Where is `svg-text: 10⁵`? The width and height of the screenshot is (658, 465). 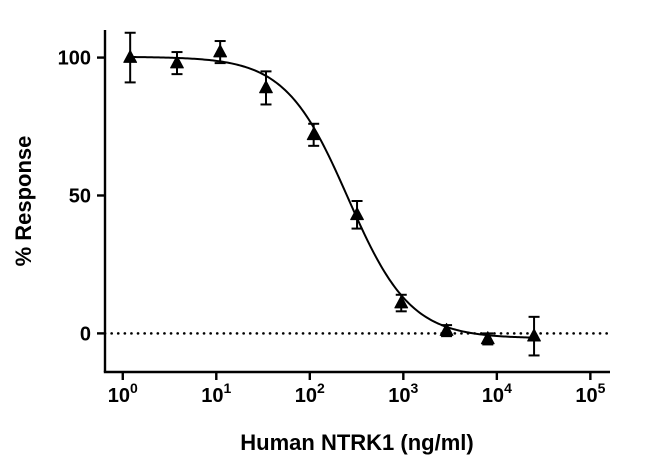
svg-text: 10⁵ is located at coordinates (590, 393).